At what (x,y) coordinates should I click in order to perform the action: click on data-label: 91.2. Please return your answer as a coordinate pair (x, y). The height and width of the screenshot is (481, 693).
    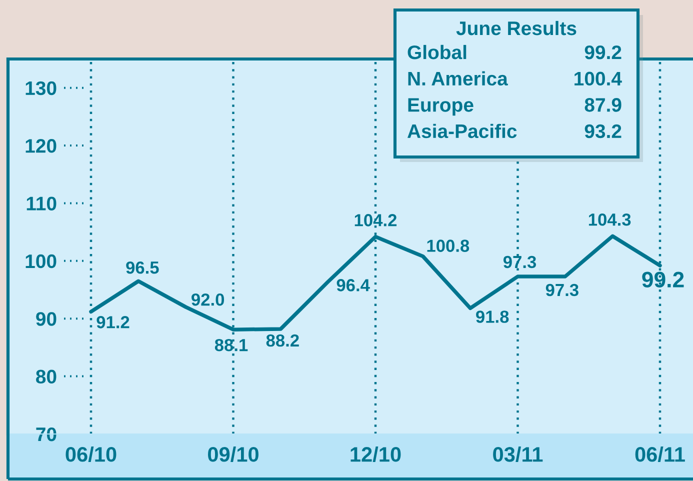
    Looking at the image, I should click on (113, 322).